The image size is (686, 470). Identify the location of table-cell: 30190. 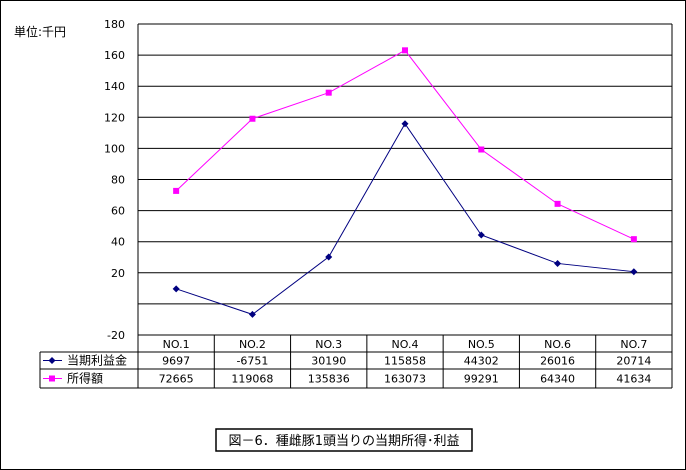
(328, 361).